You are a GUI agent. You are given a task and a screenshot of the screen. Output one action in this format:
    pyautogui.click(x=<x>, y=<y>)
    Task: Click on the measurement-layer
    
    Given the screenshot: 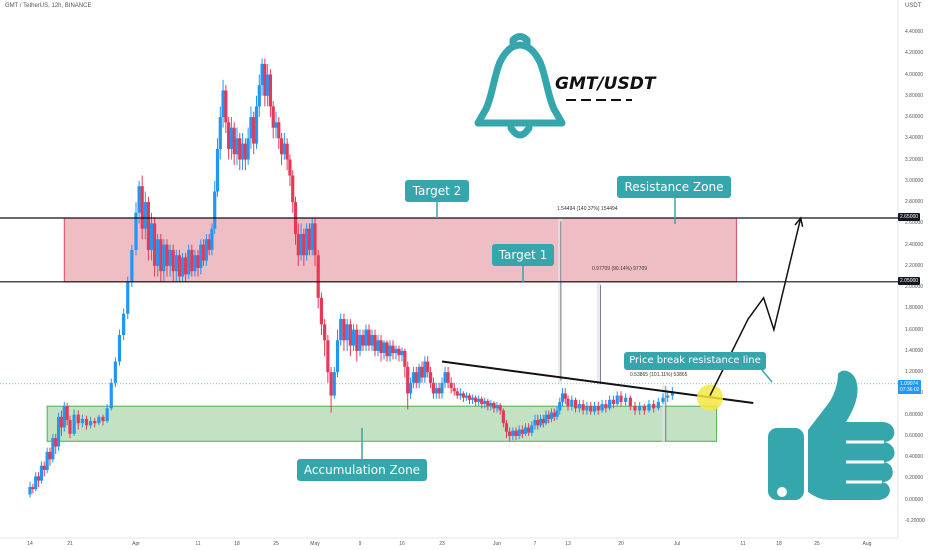 What is the action you would take?
    pyautogui.click(x=612, y=330)
    